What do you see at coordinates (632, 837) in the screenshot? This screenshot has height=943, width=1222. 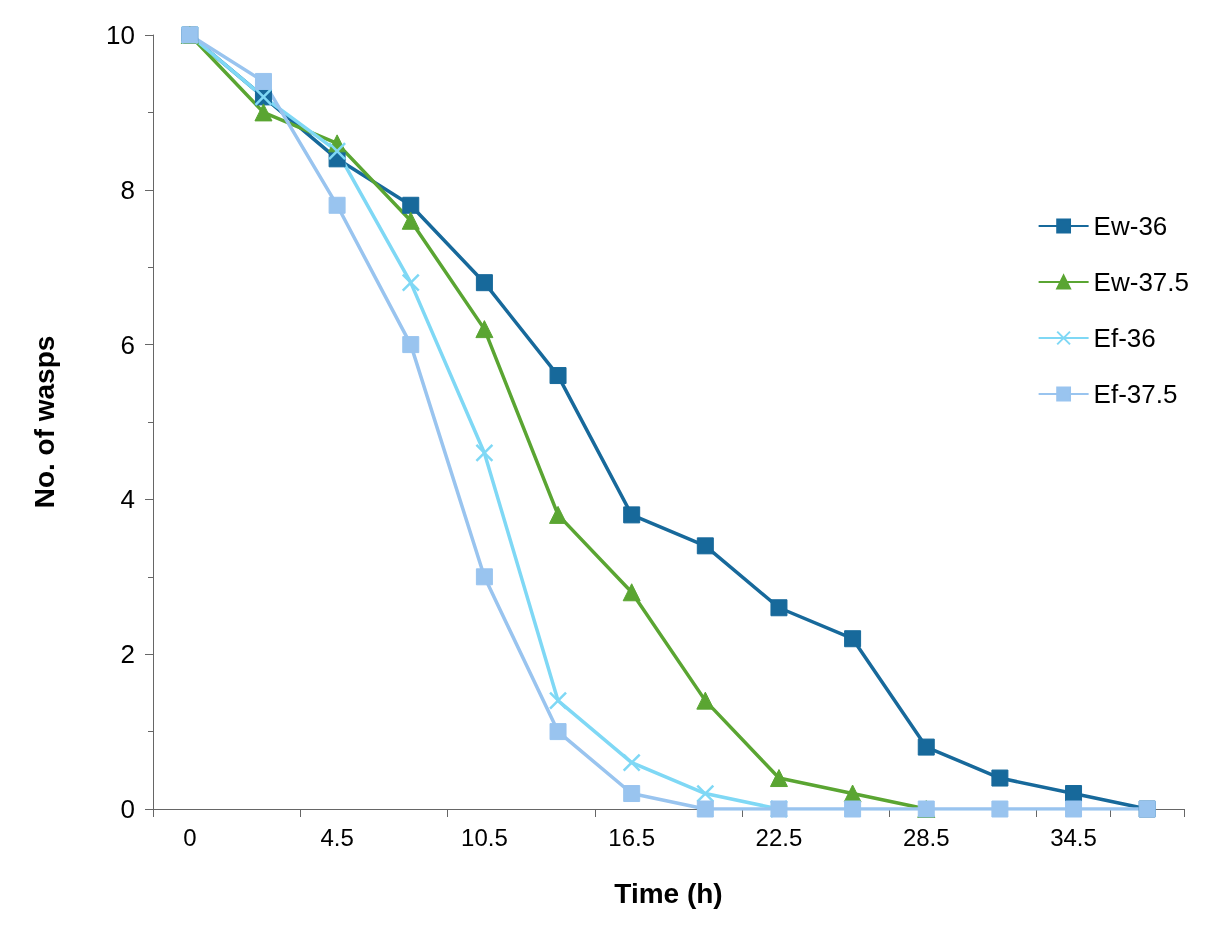 I see `x-tick-label: 16.5` at bounding box center [632, 837].